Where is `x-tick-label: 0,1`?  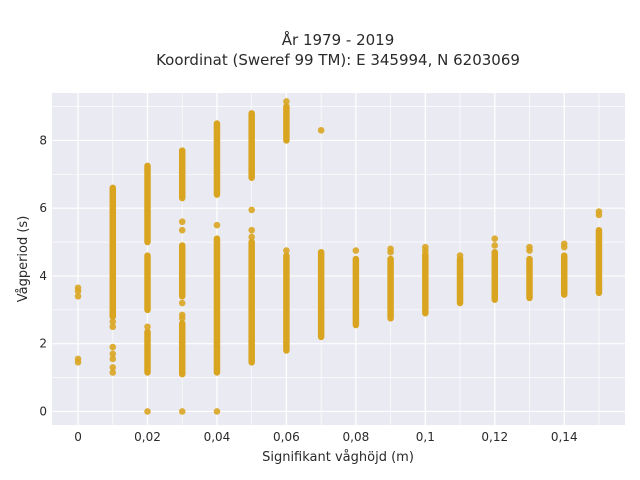 x-tick-label: 0,1 is located at coordinates (425, 437).